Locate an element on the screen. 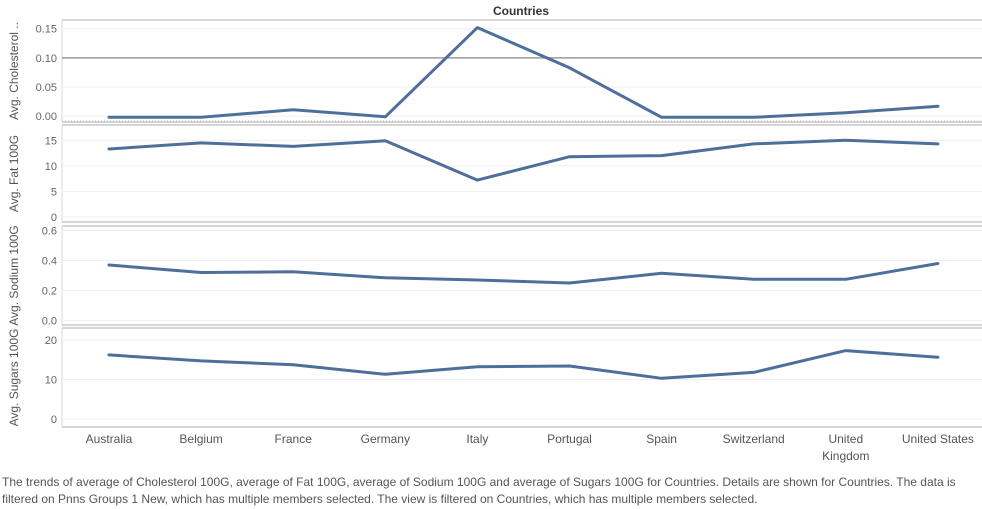 This screenshot has width=982, height=509. x-tick-label: United States is located at coordinates (938, 439).